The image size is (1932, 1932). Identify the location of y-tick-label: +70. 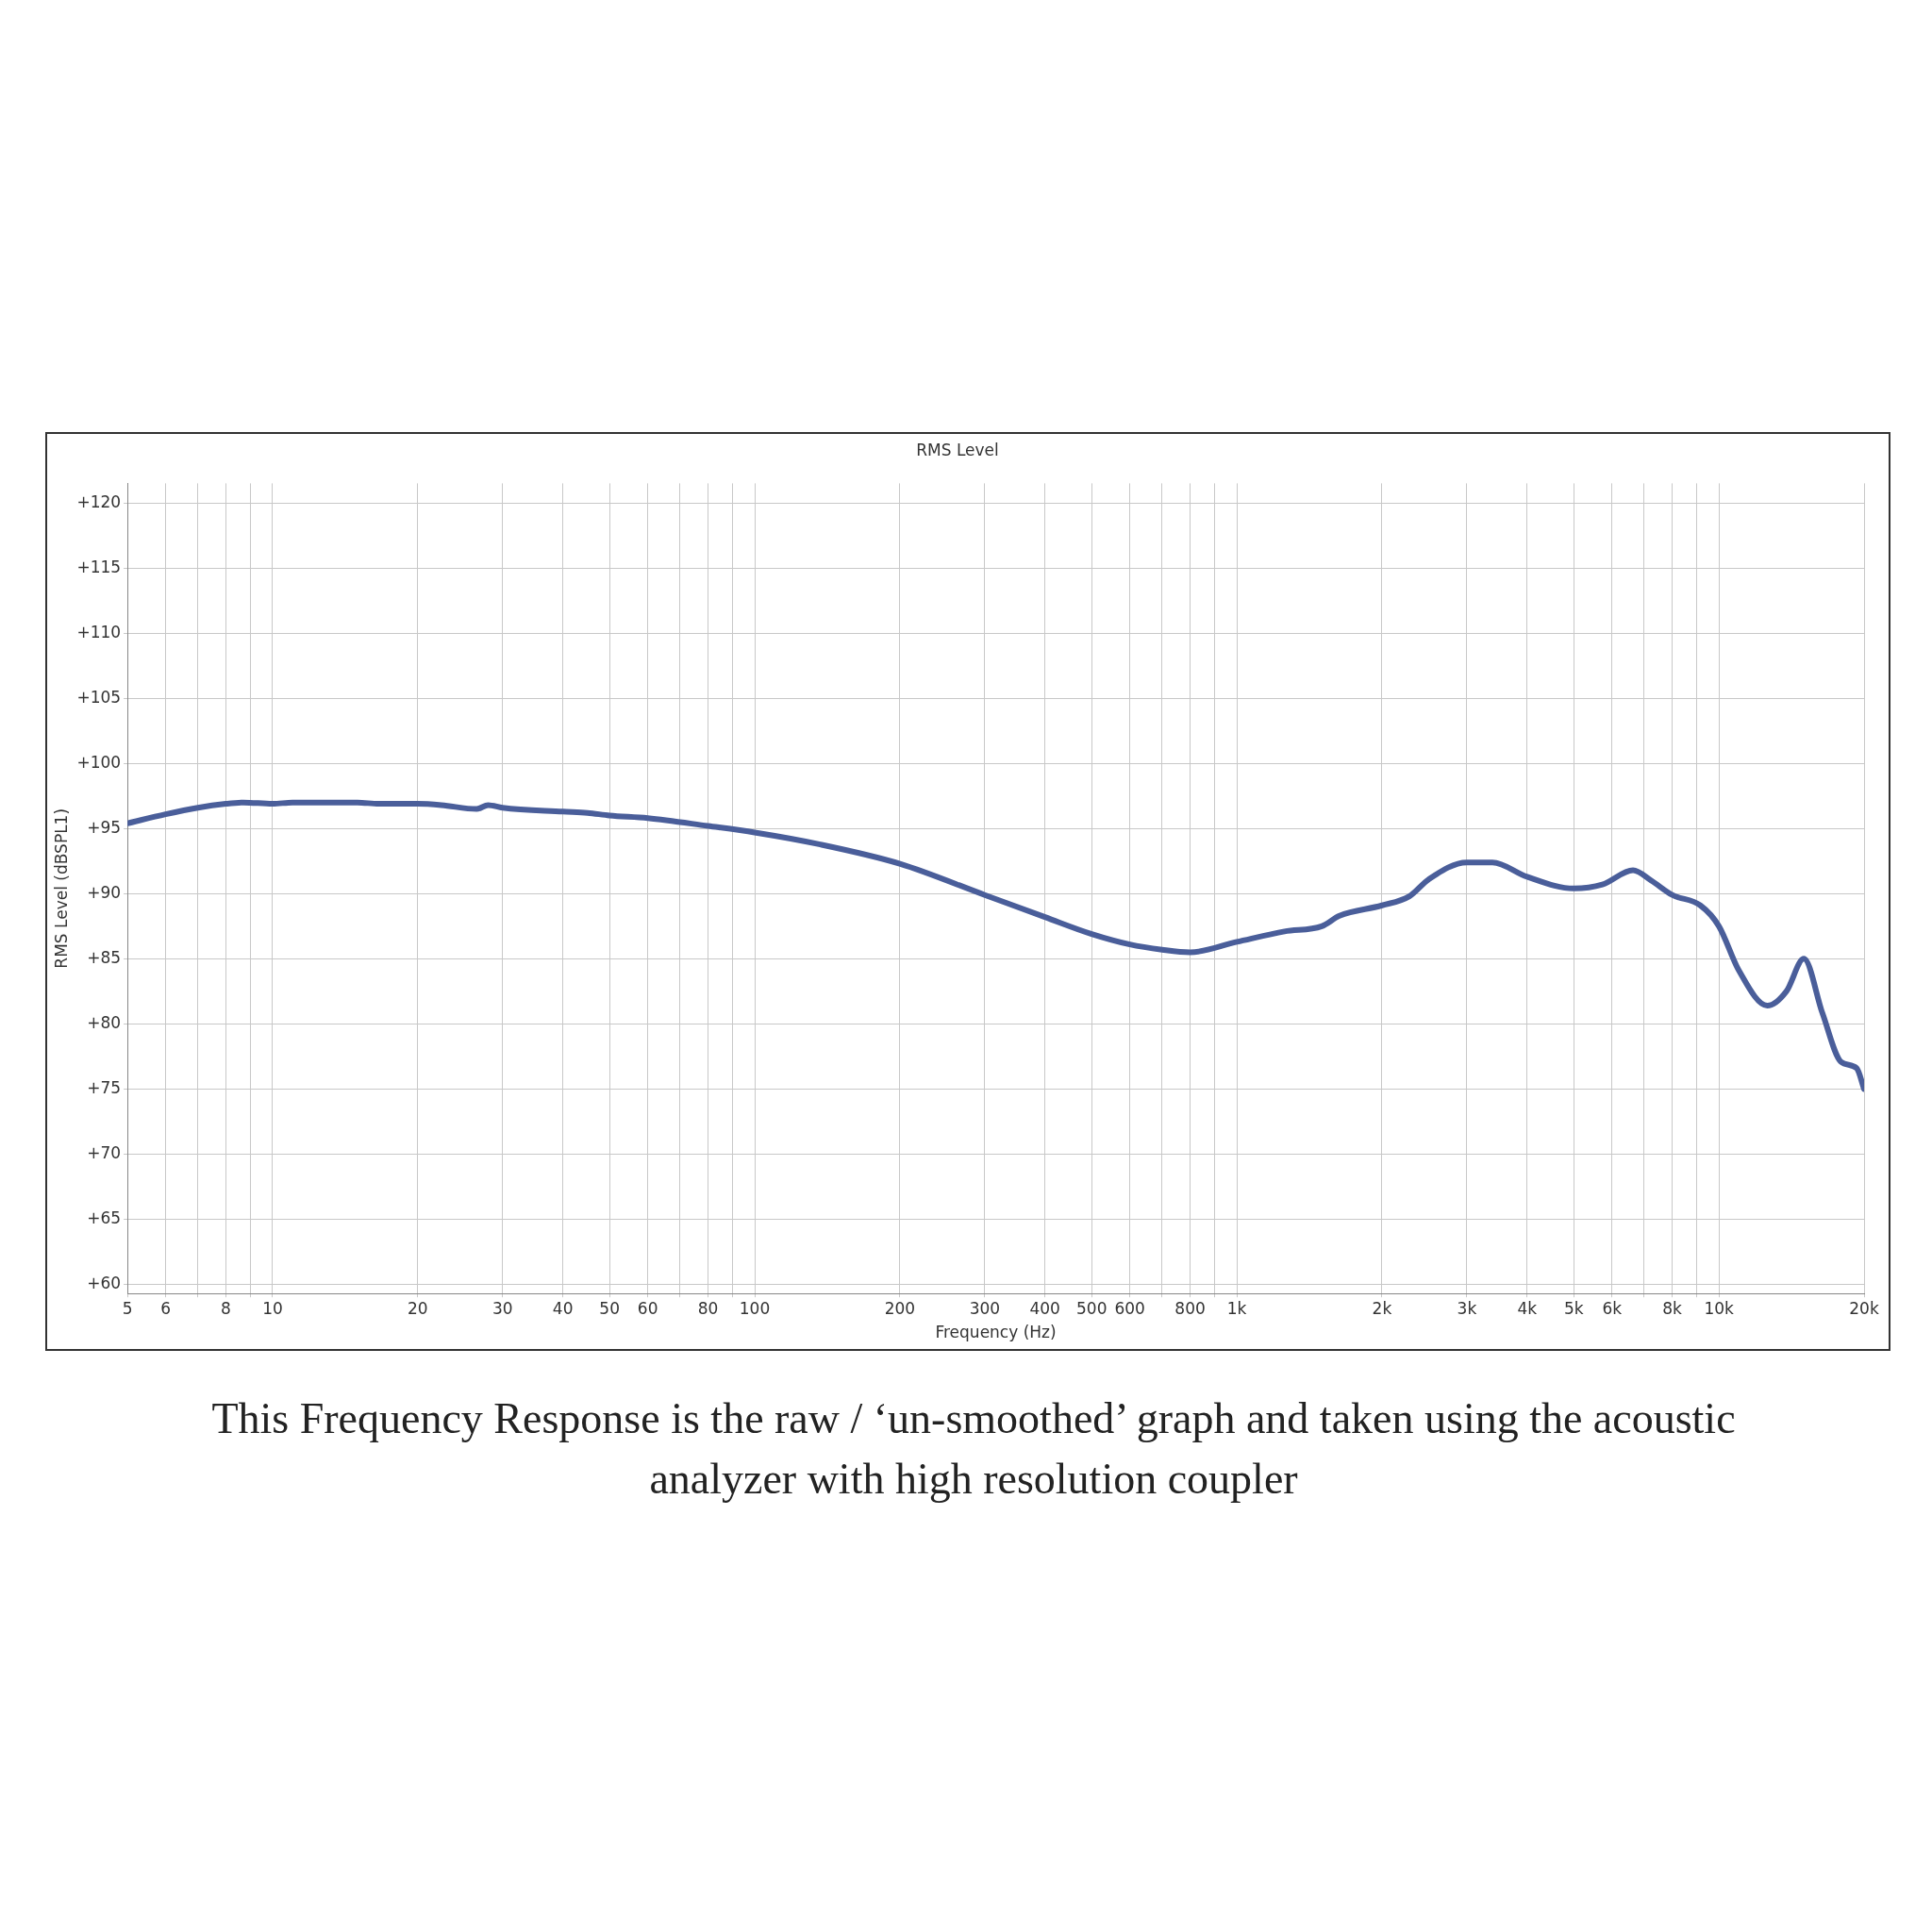
(105, 1152).